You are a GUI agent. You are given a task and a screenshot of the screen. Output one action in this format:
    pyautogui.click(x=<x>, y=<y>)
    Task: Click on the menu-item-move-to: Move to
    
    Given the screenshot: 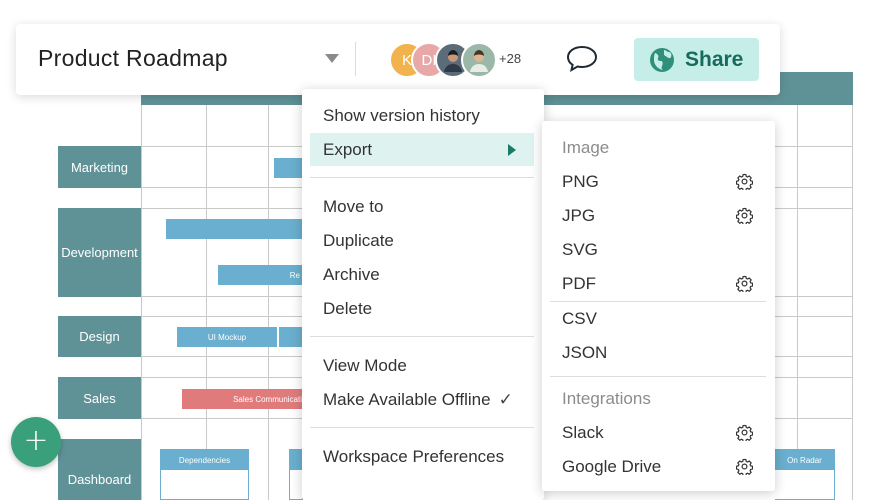 What is the action you would take?
    pyautogui.click(x=423, y=206)
    